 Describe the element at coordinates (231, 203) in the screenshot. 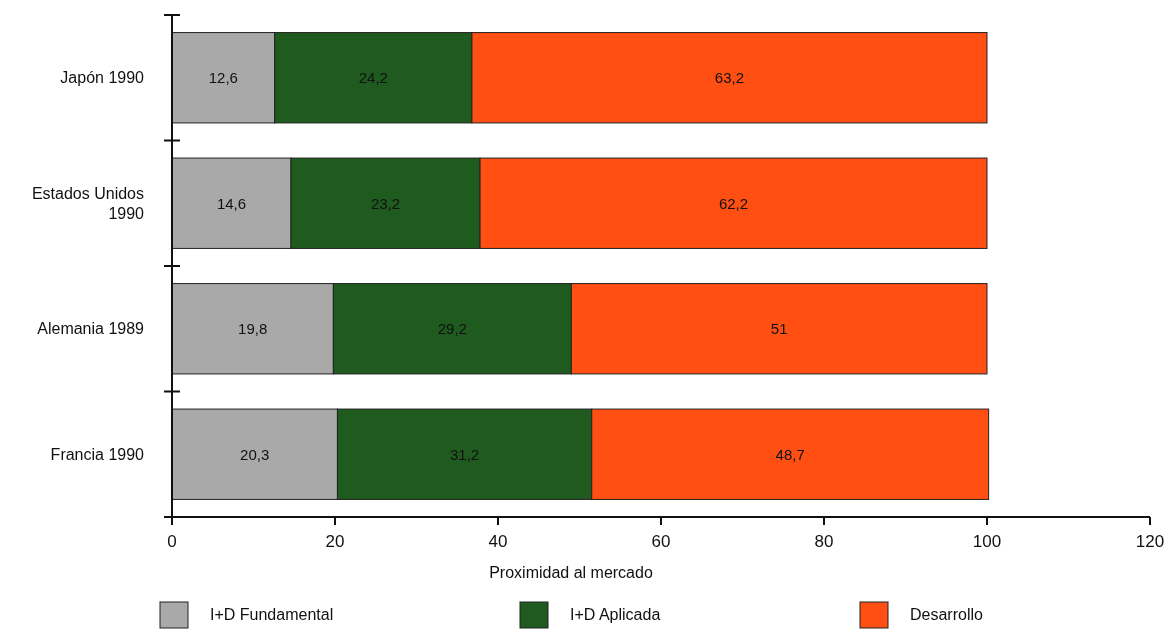

I see `data-label: 14,6` at that location.